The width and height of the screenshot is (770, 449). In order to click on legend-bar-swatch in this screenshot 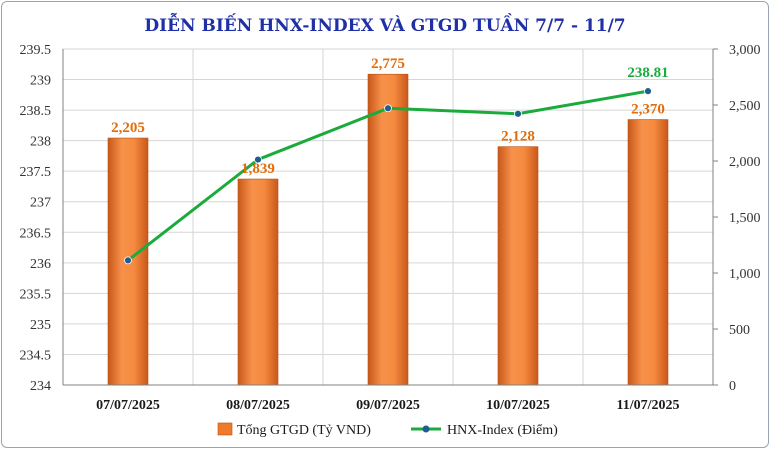, I will do `click(225, 429)`.